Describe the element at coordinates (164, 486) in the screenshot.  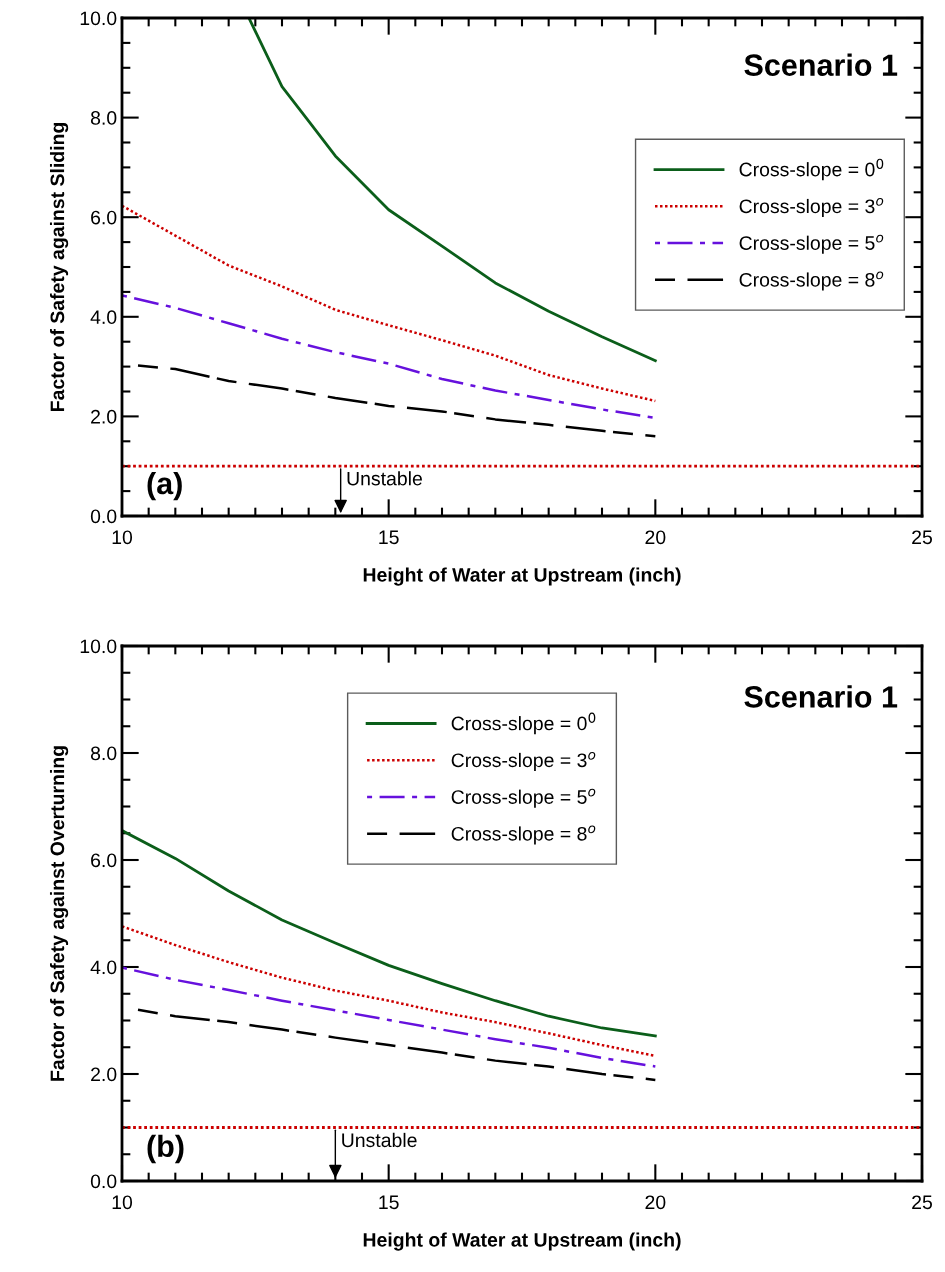
I see `annotation: (a)` at that location.